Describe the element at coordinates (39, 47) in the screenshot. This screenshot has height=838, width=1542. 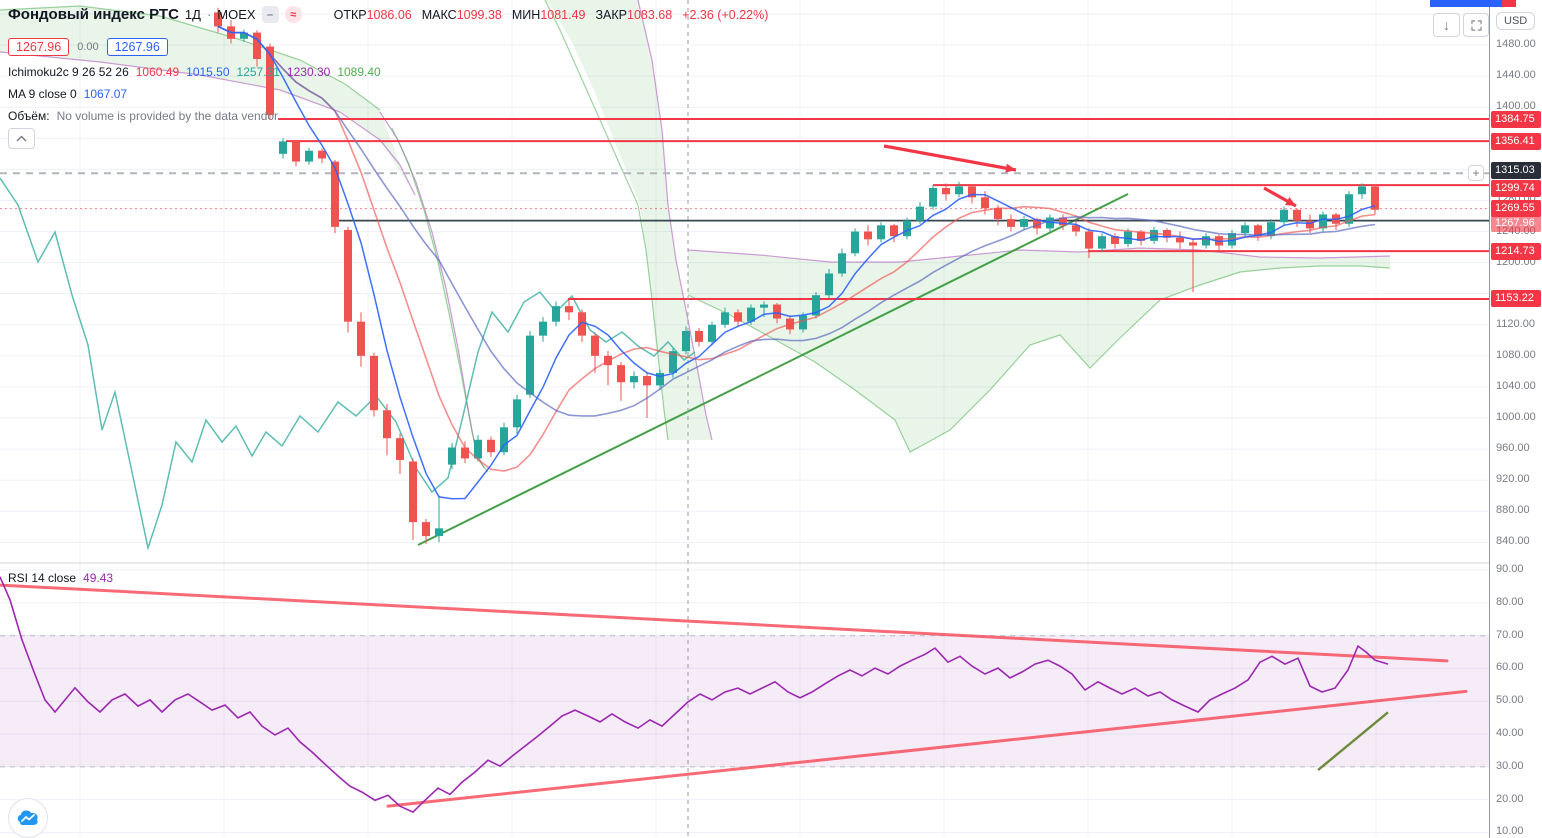
I see `sell-price-button: 1267.96` at that location.